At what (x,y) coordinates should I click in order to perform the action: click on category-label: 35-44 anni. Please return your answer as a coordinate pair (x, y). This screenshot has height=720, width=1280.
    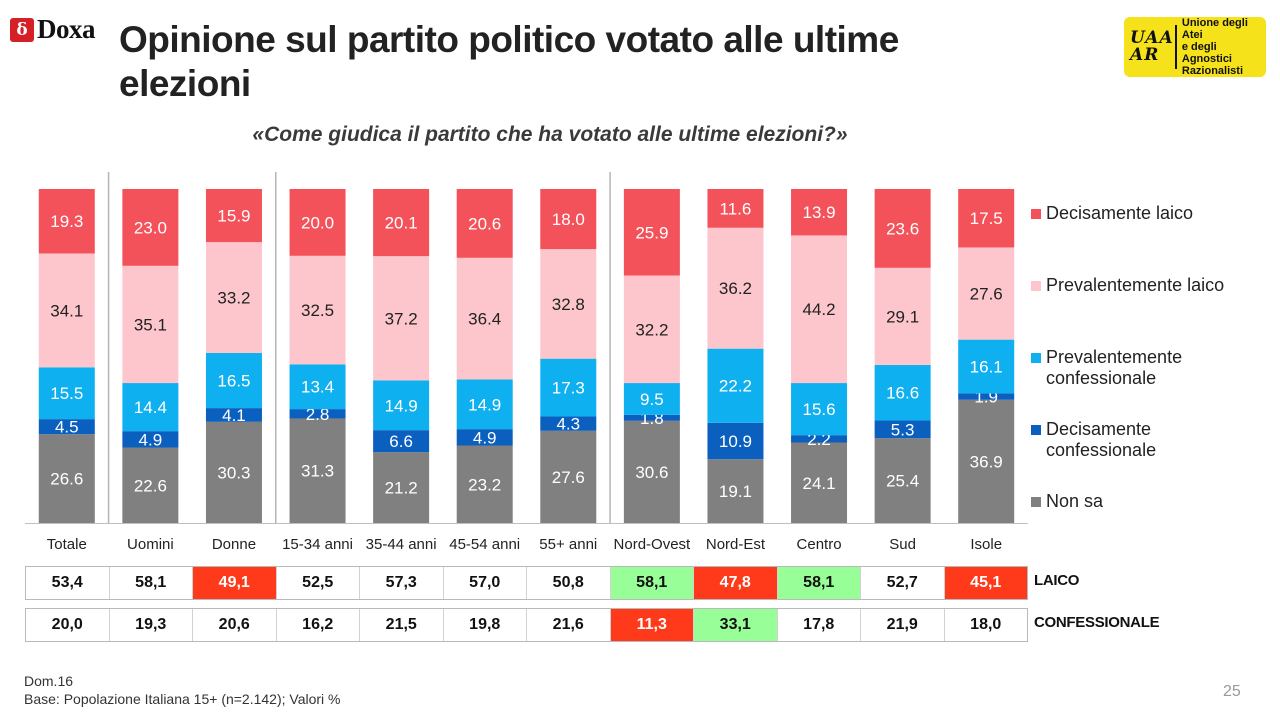
    Looking at the image, I should click on (401, 544).